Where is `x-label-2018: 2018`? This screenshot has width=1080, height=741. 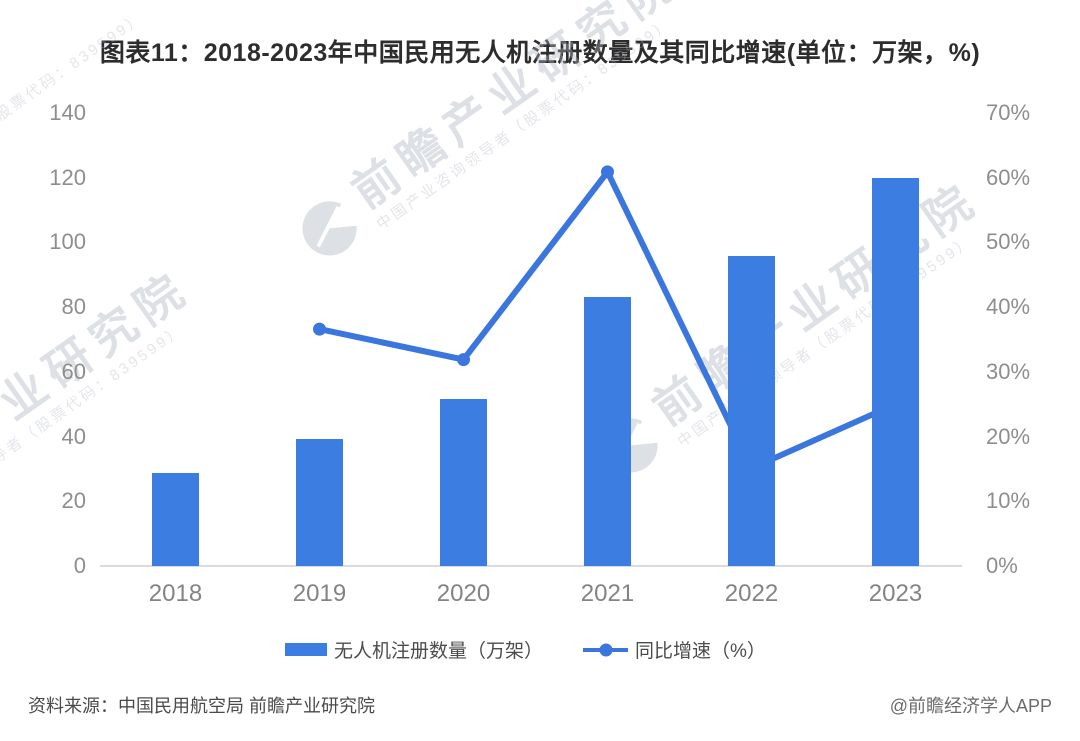 x-label-2018: 2018 is located at coordinates (175, 593).